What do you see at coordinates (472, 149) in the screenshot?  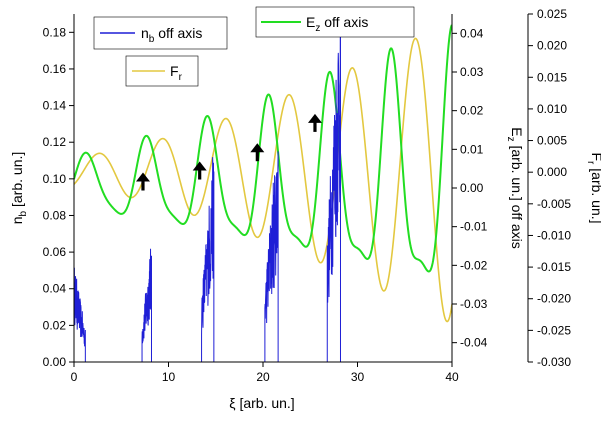 I see `right1-tick-label: 0.01` at bounding box center [472, 149].